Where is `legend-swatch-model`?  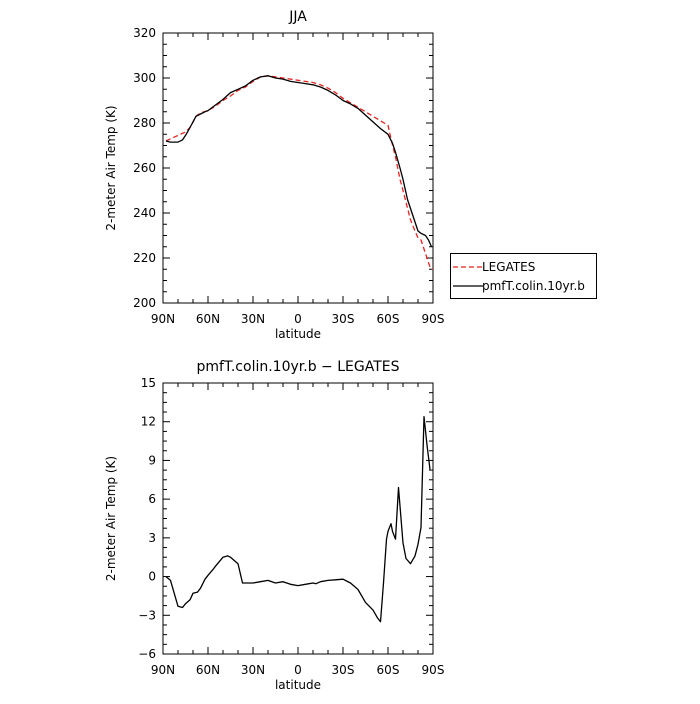
legend-swatch-model is located at coordinates (468, 286).